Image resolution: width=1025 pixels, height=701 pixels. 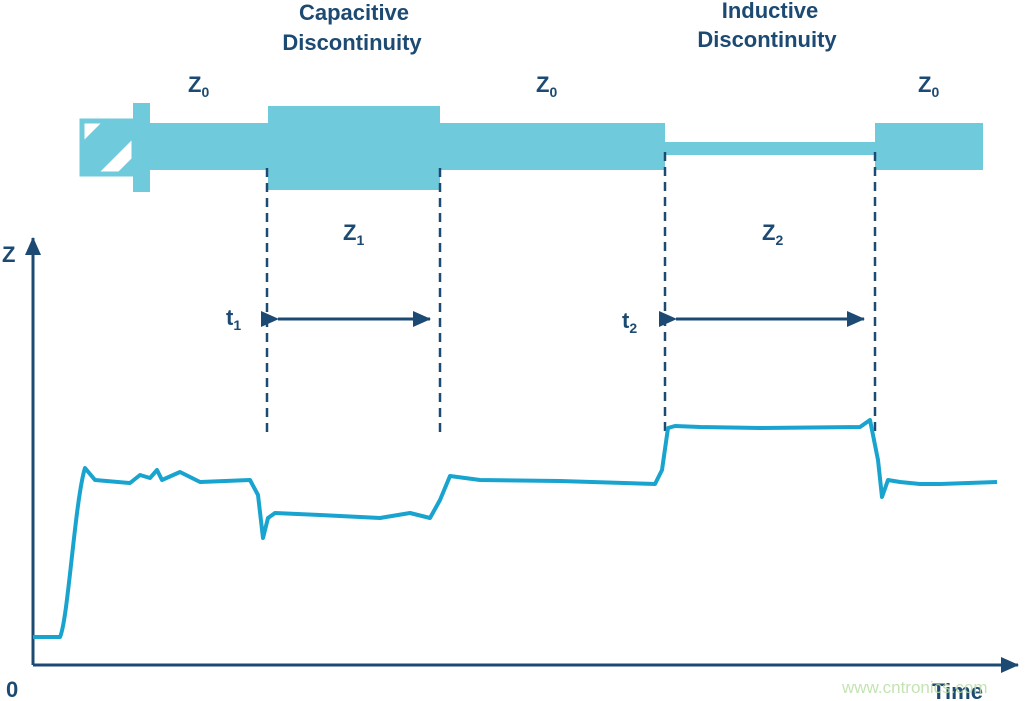 What do you see at coordinates (629, 322) in the screenshot?
I see `time-label: t2` at bounding box center [629, 322].